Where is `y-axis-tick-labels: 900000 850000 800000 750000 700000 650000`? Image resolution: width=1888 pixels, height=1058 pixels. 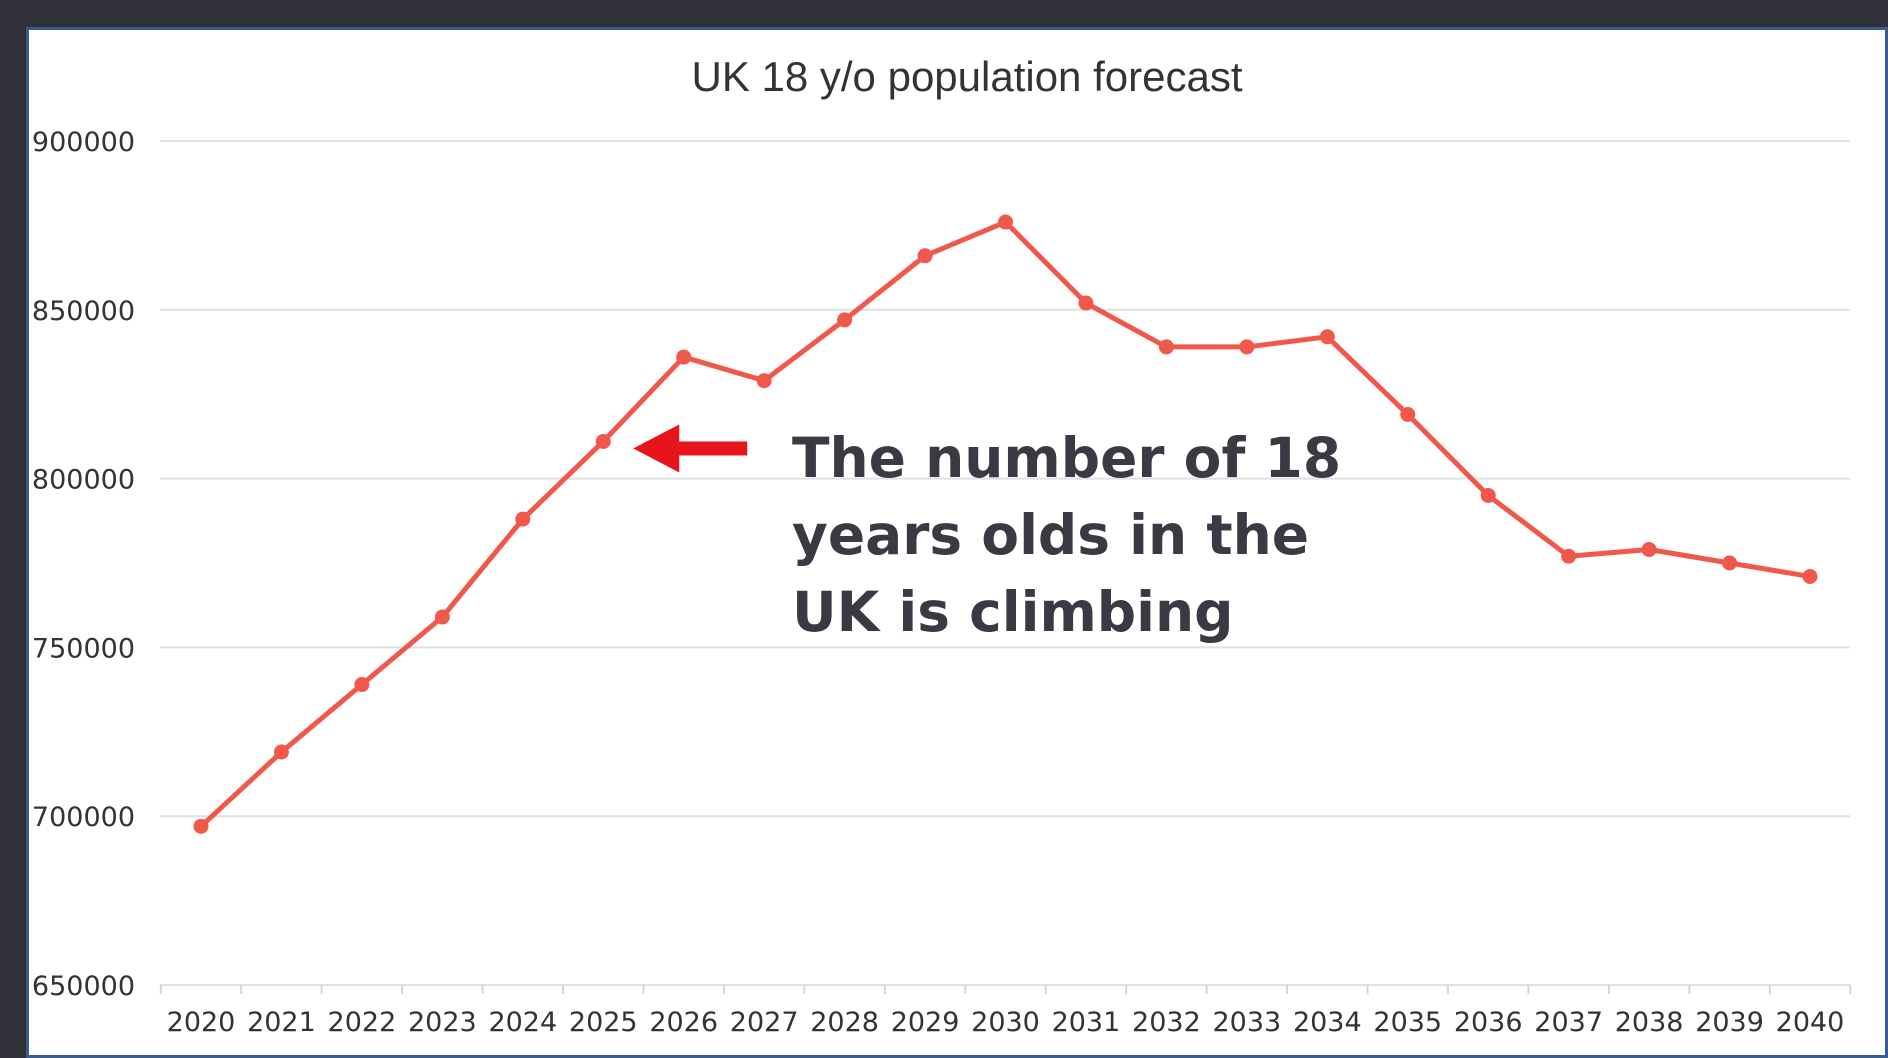 y-axis-tick-labels: 900000 850000 800000 750000 700000 650000 is located at coordinates (83, 564).